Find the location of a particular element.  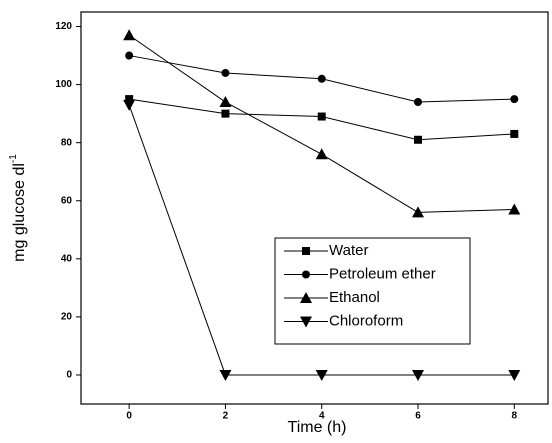

y-axis-label-superscript: -1 is located at coordinates (13, 158).